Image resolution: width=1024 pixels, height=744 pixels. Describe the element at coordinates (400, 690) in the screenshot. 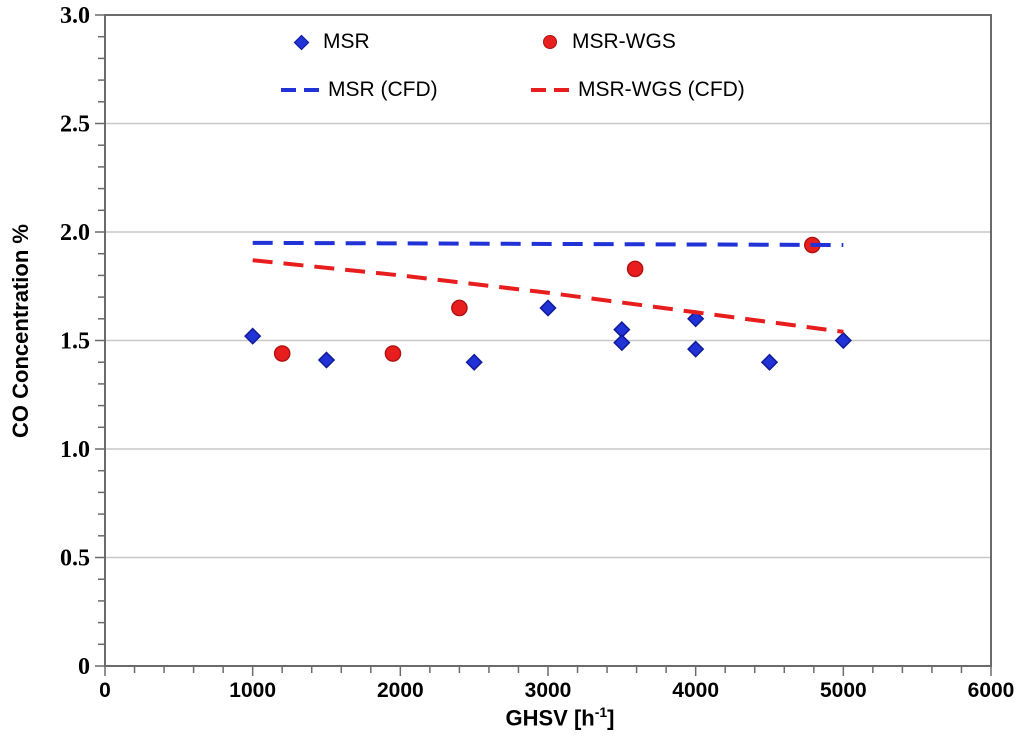

I see `x-tick-label: 2000` at that location.